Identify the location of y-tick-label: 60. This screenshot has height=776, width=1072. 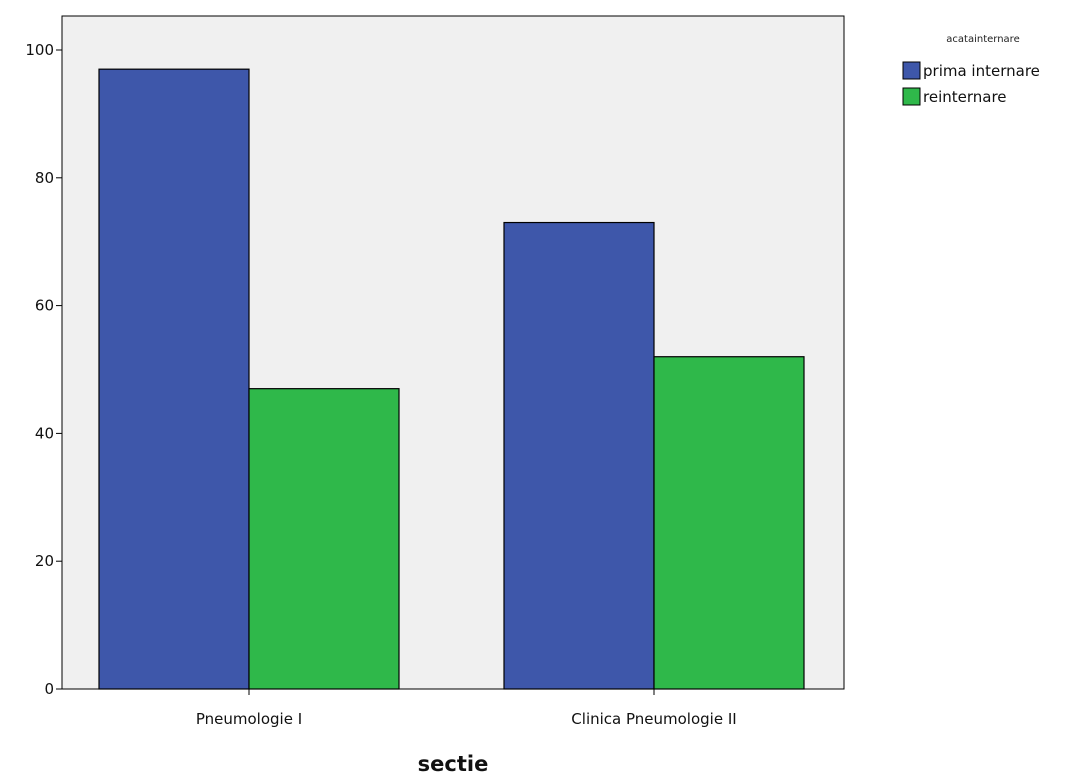
(44, 306).